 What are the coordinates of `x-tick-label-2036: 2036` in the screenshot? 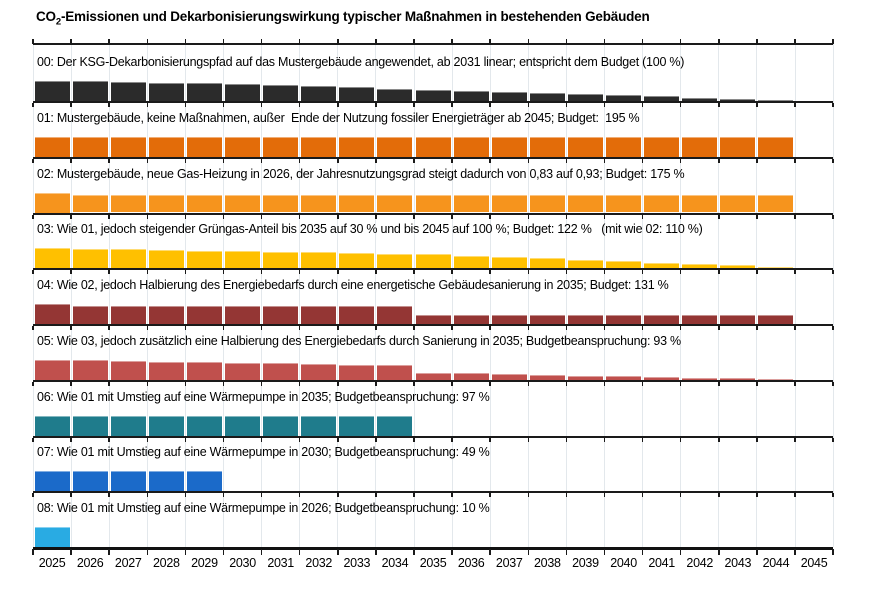 It's located at (471, 563).